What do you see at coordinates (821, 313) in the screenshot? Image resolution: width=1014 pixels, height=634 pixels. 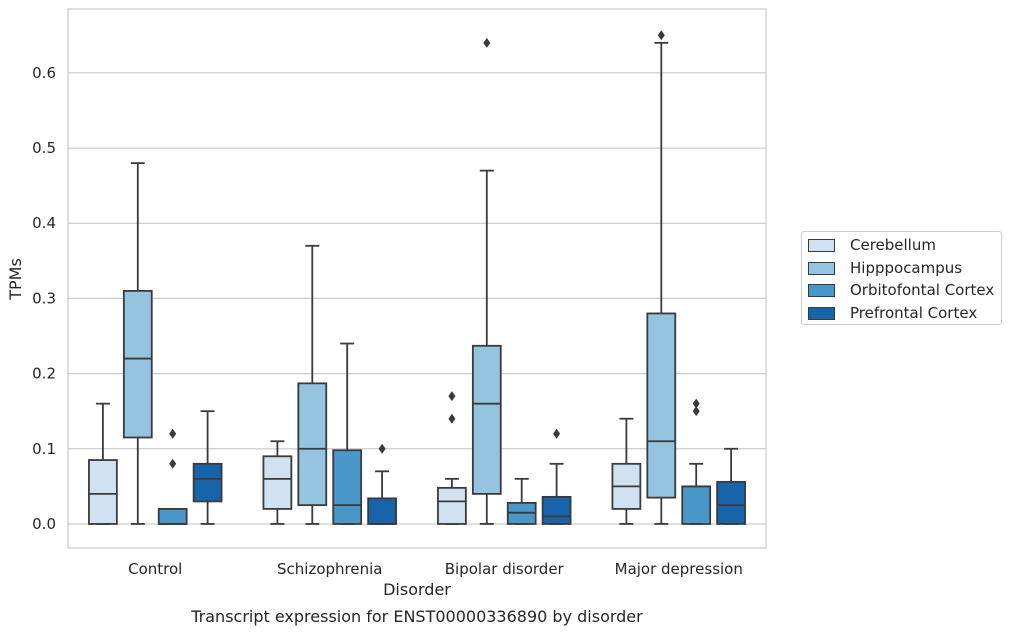 I see `legend-swatch-prefrontal` at bounding box center [821, 313].